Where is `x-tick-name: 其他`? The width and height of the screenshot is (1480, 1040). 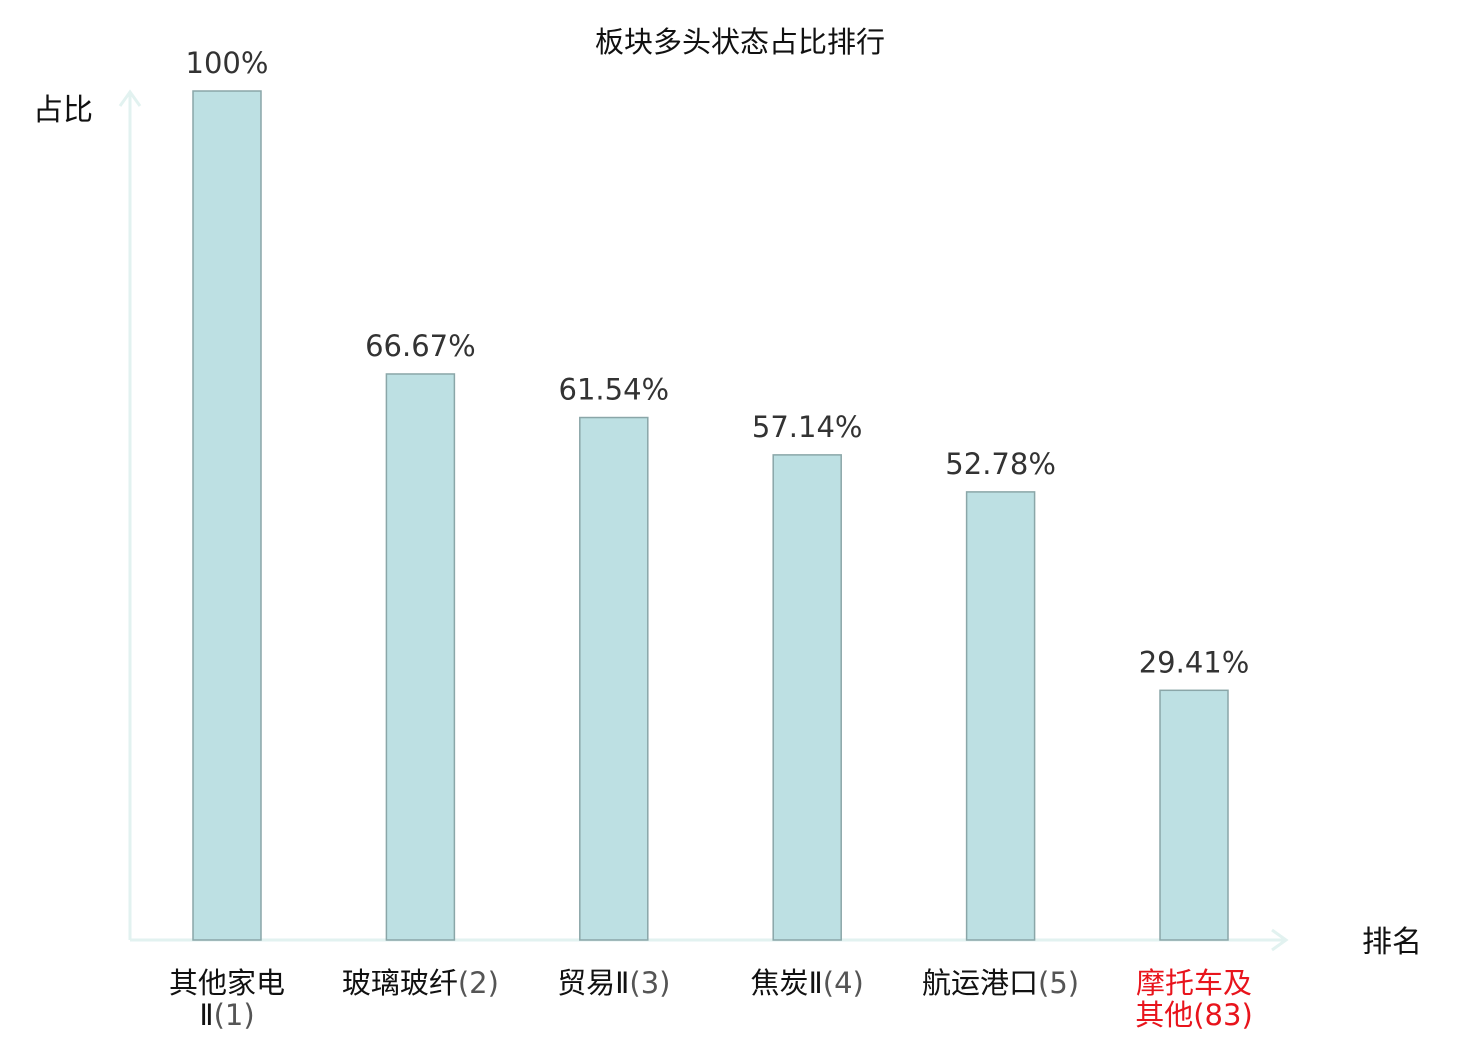 x-tick-name: 其他 is located at coordinates (1164, 1015).